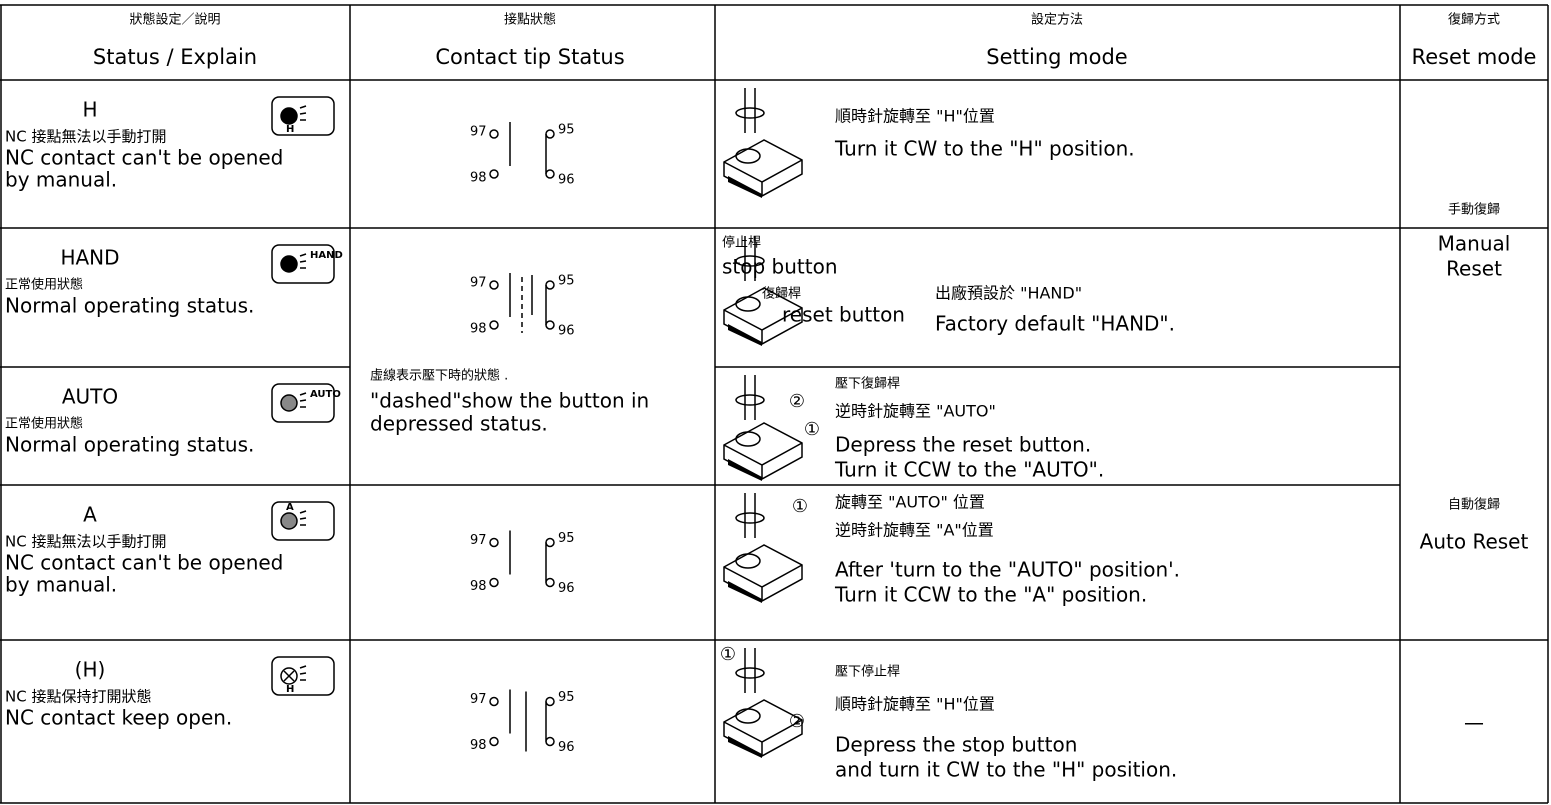  Describe the element at coordinates (174, 20) in the screenshot. I see `header-zh: 狀態設定／說明` at that location.